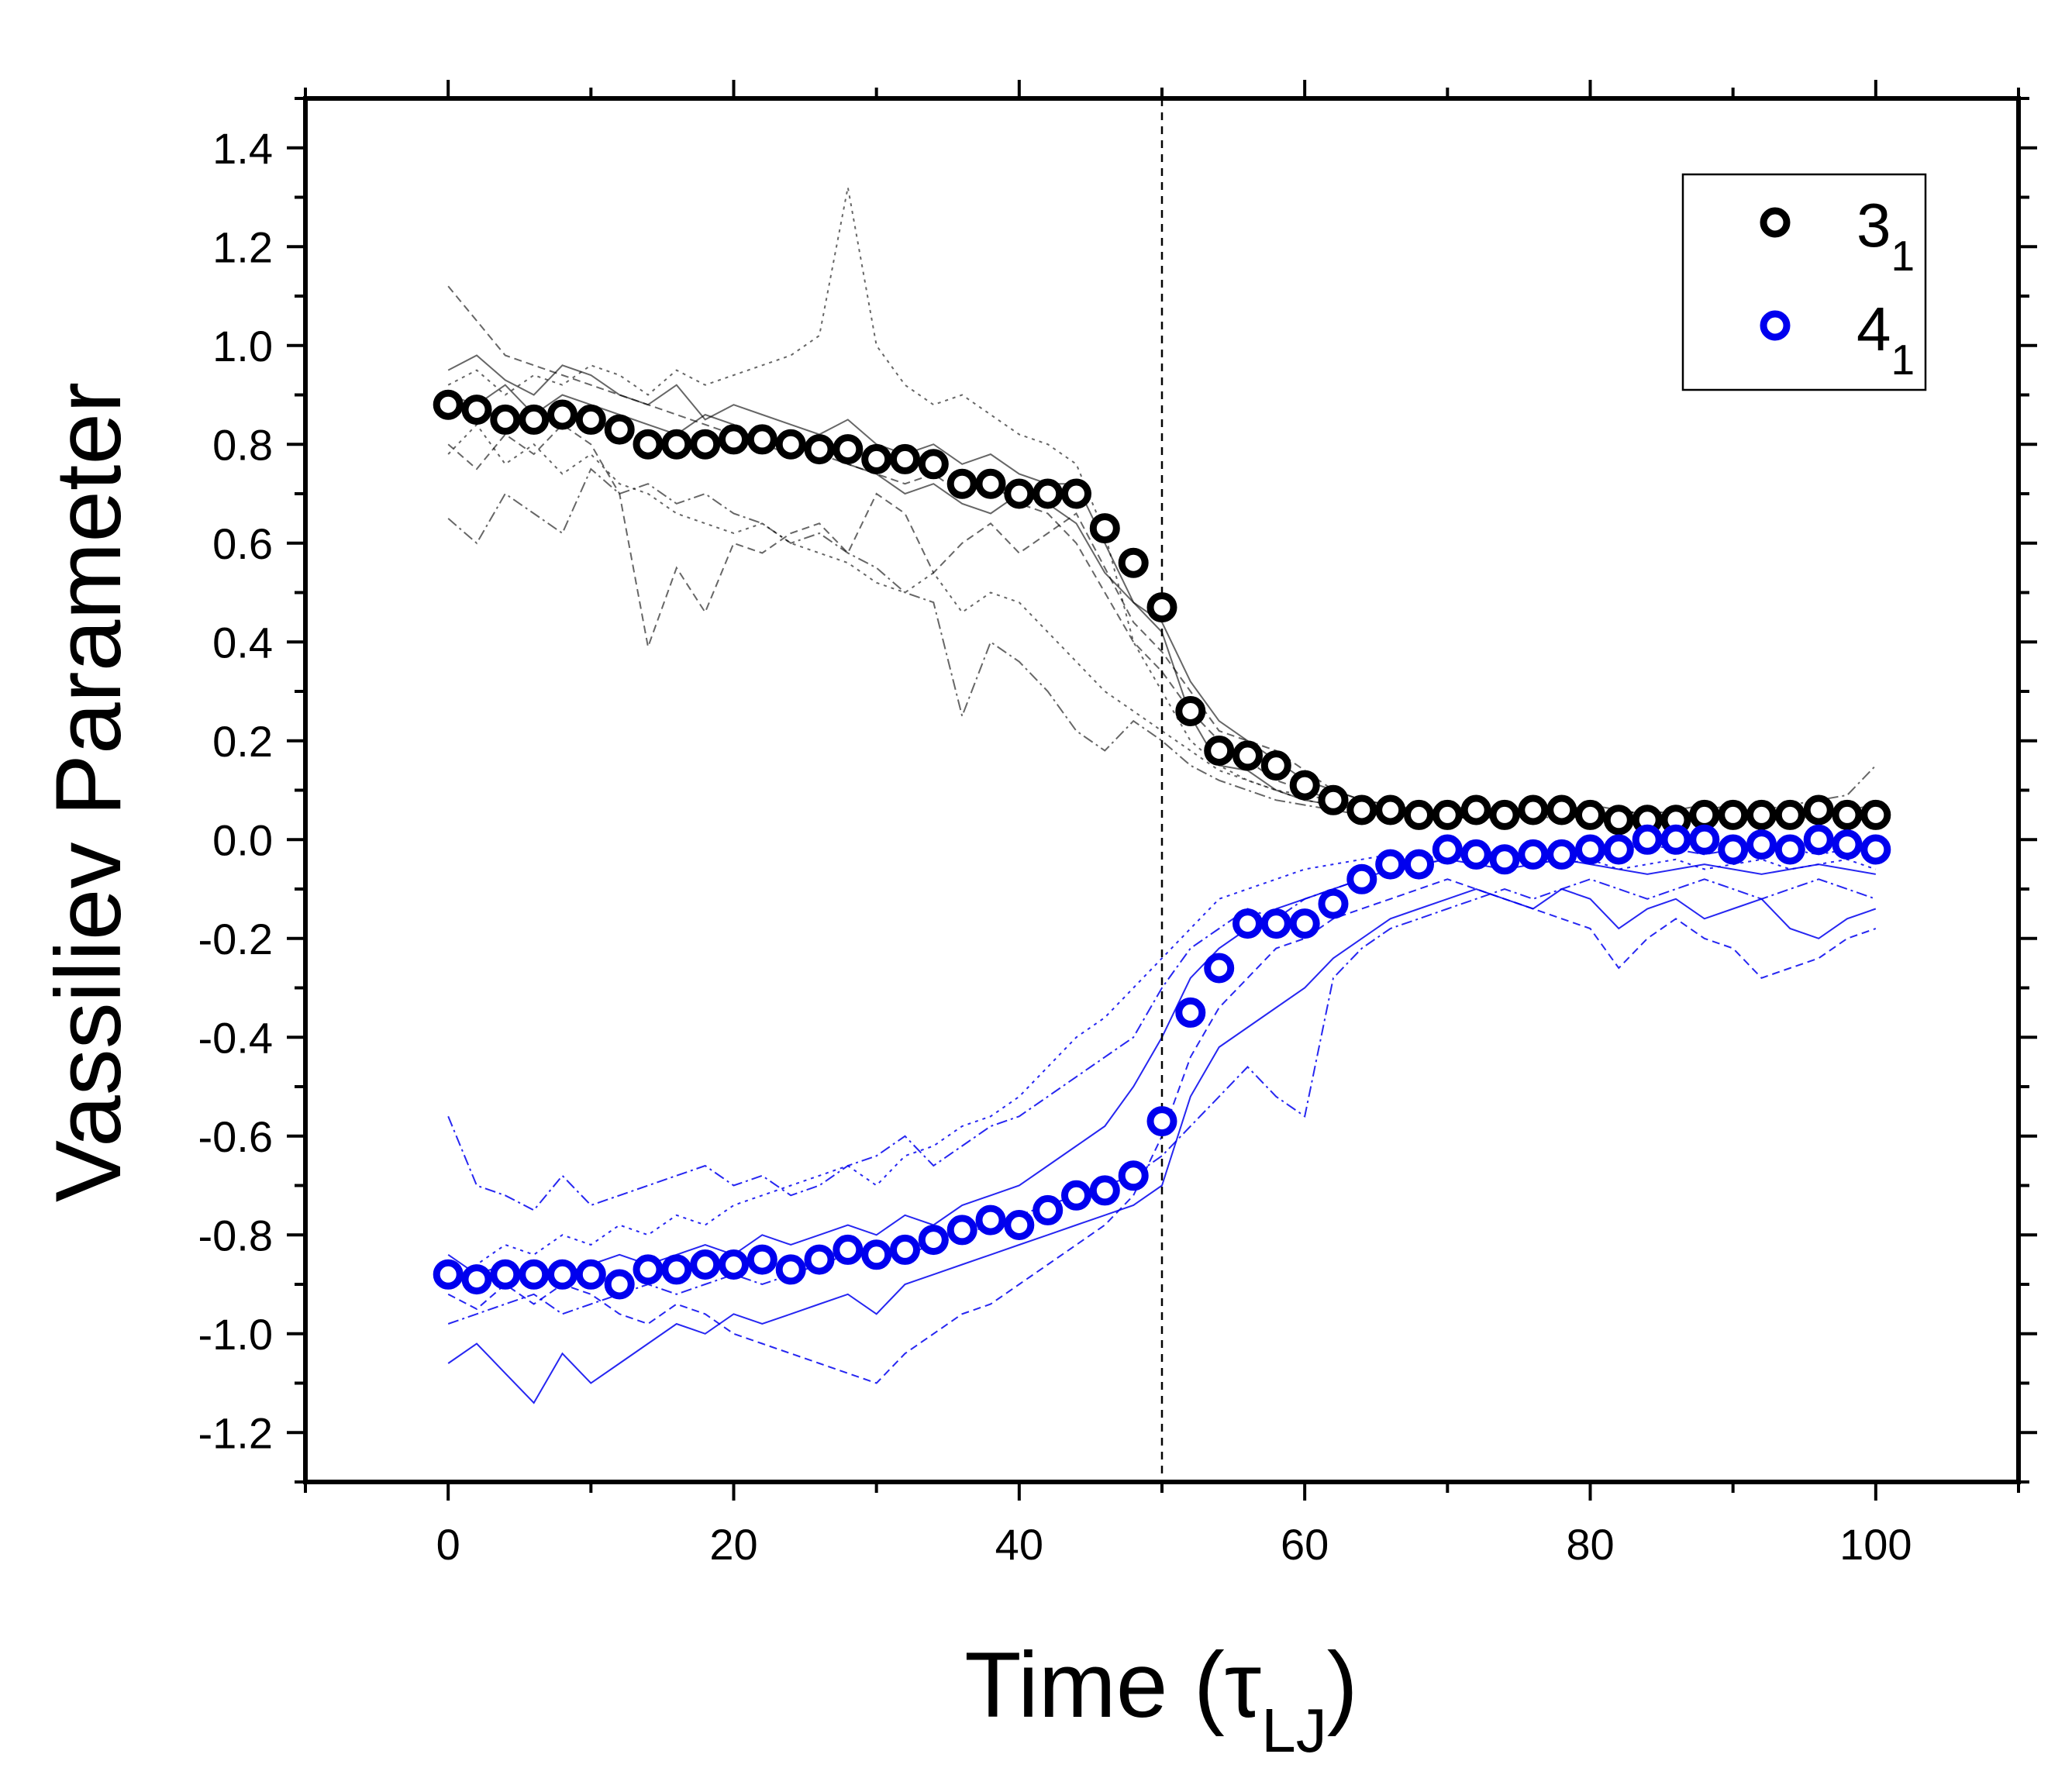 This screenshot has width=2072, height=1792. Describe the element at coordinates (236, 939) in the screenshot. I see `y-tick-label: -0.2` at that location.